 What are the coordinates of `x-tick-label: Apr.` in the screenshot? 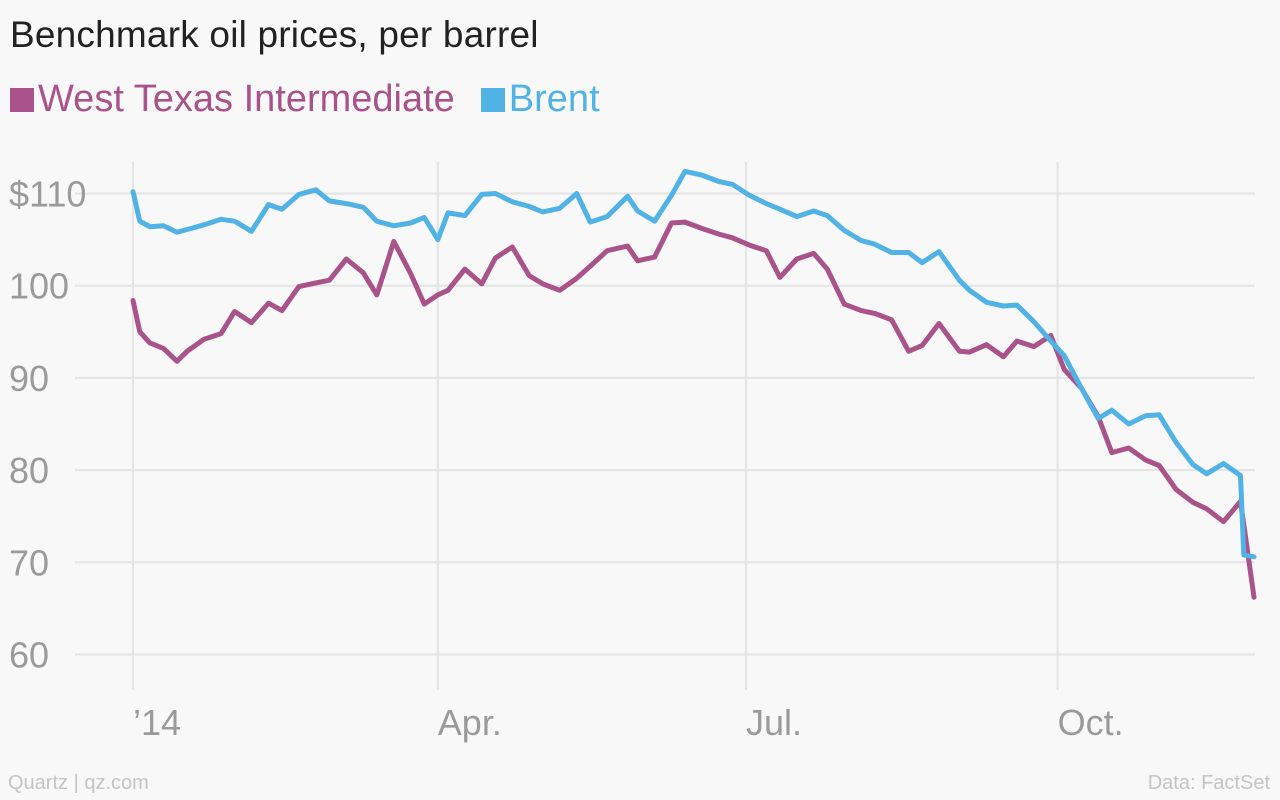 It's located at (470, 722).